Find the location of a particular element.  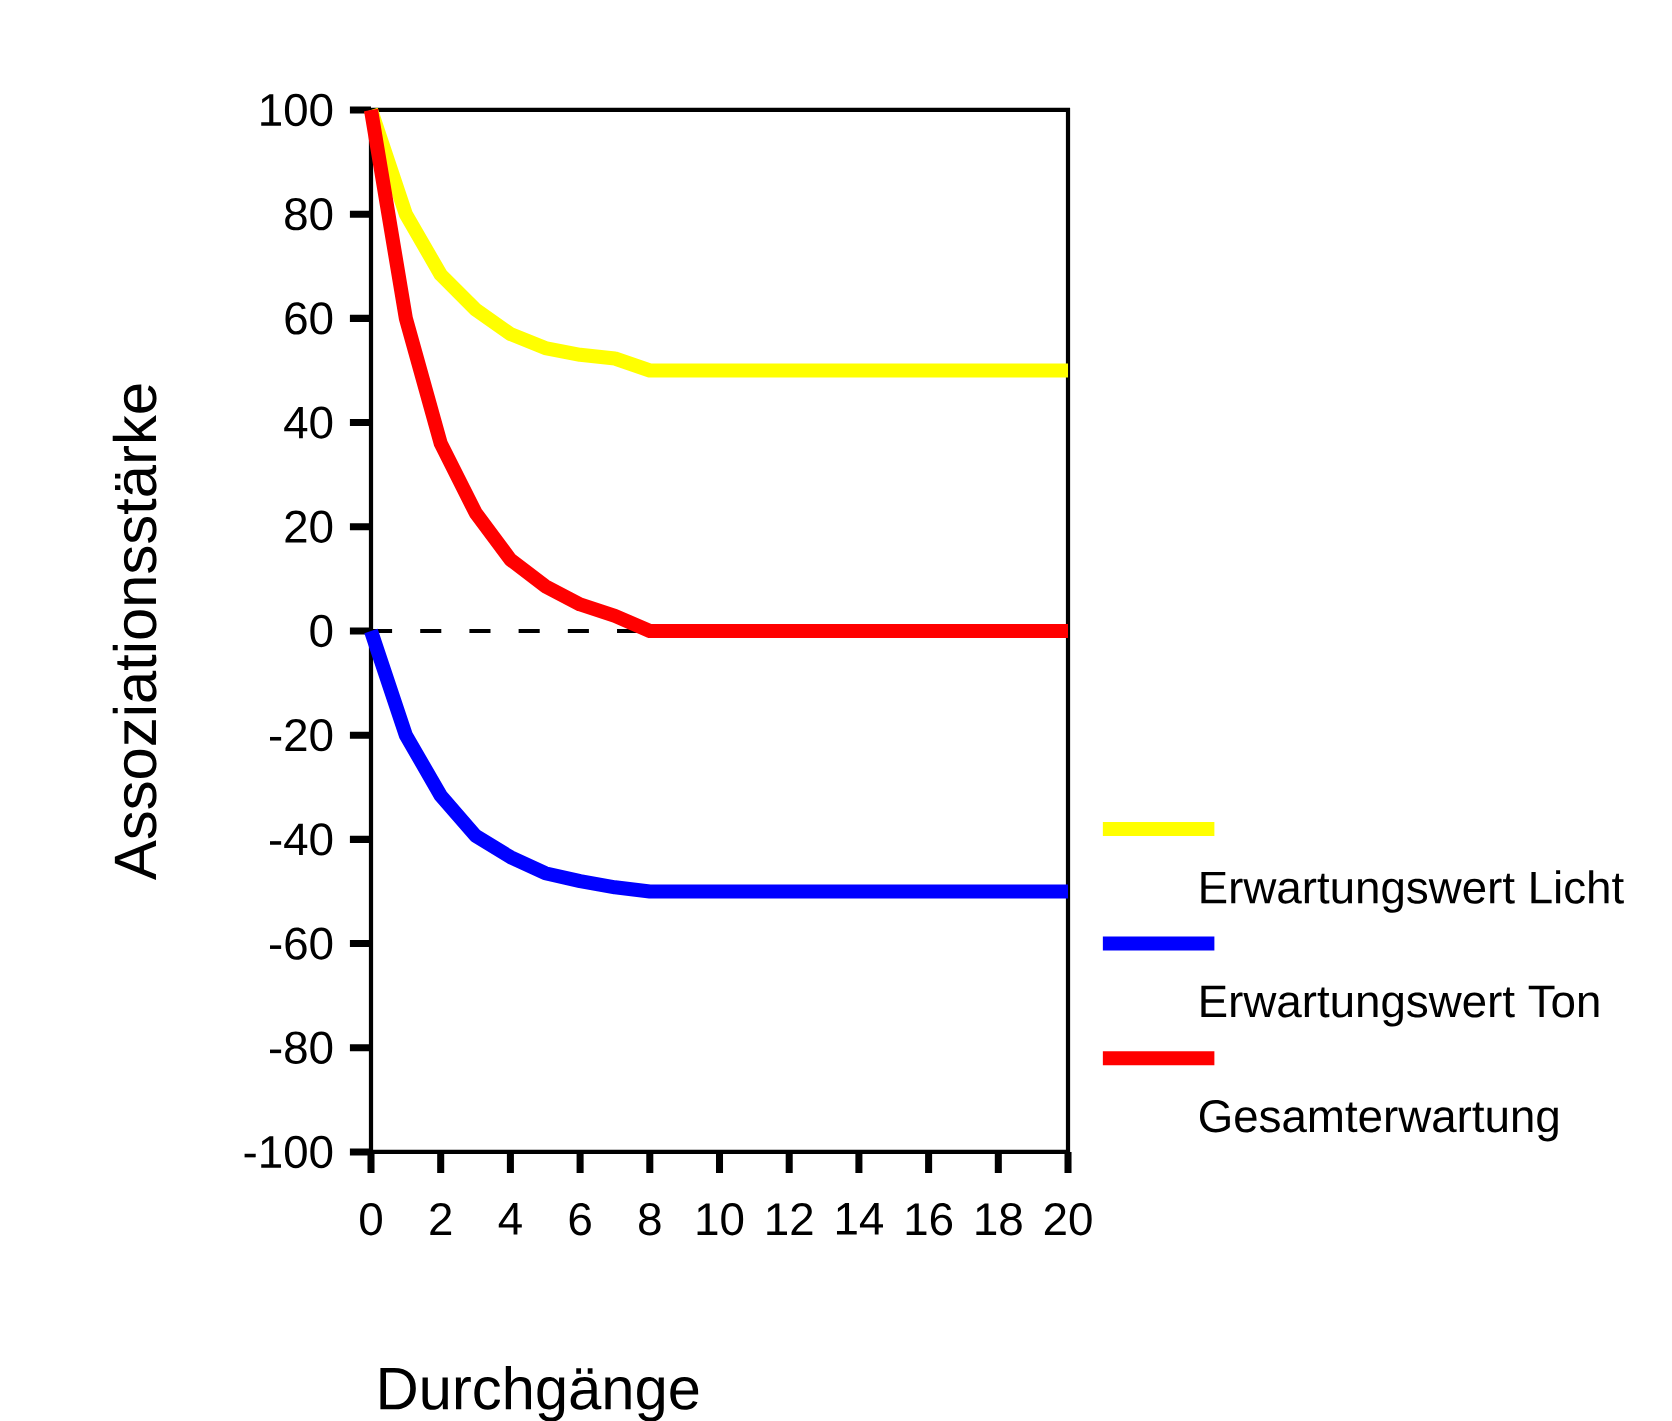

x-tick-label: 0 is located at coordinates (371, 1219).